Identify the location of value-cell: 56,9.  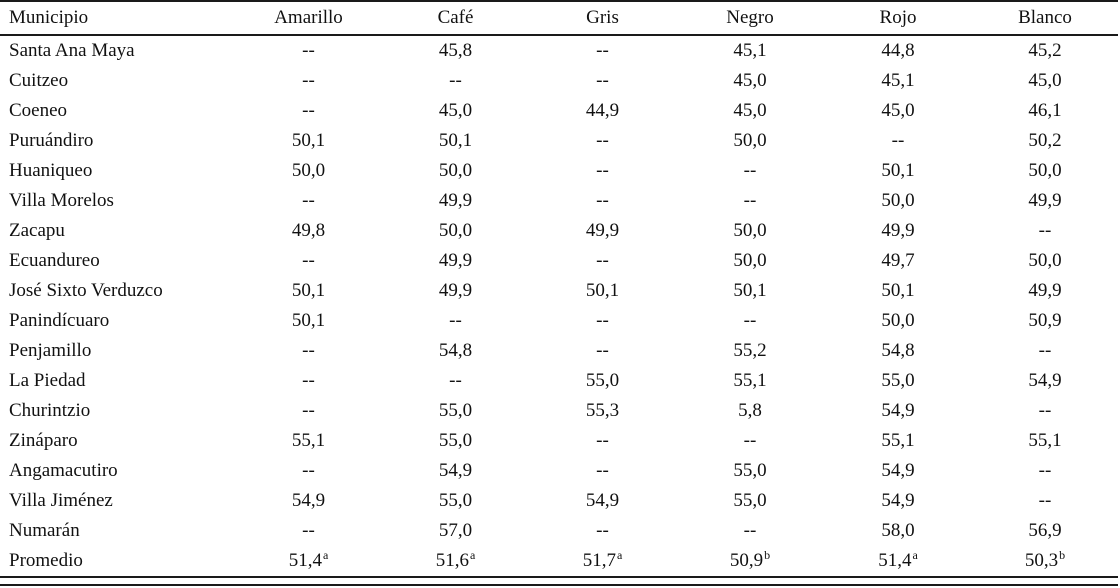
(1045, 530).